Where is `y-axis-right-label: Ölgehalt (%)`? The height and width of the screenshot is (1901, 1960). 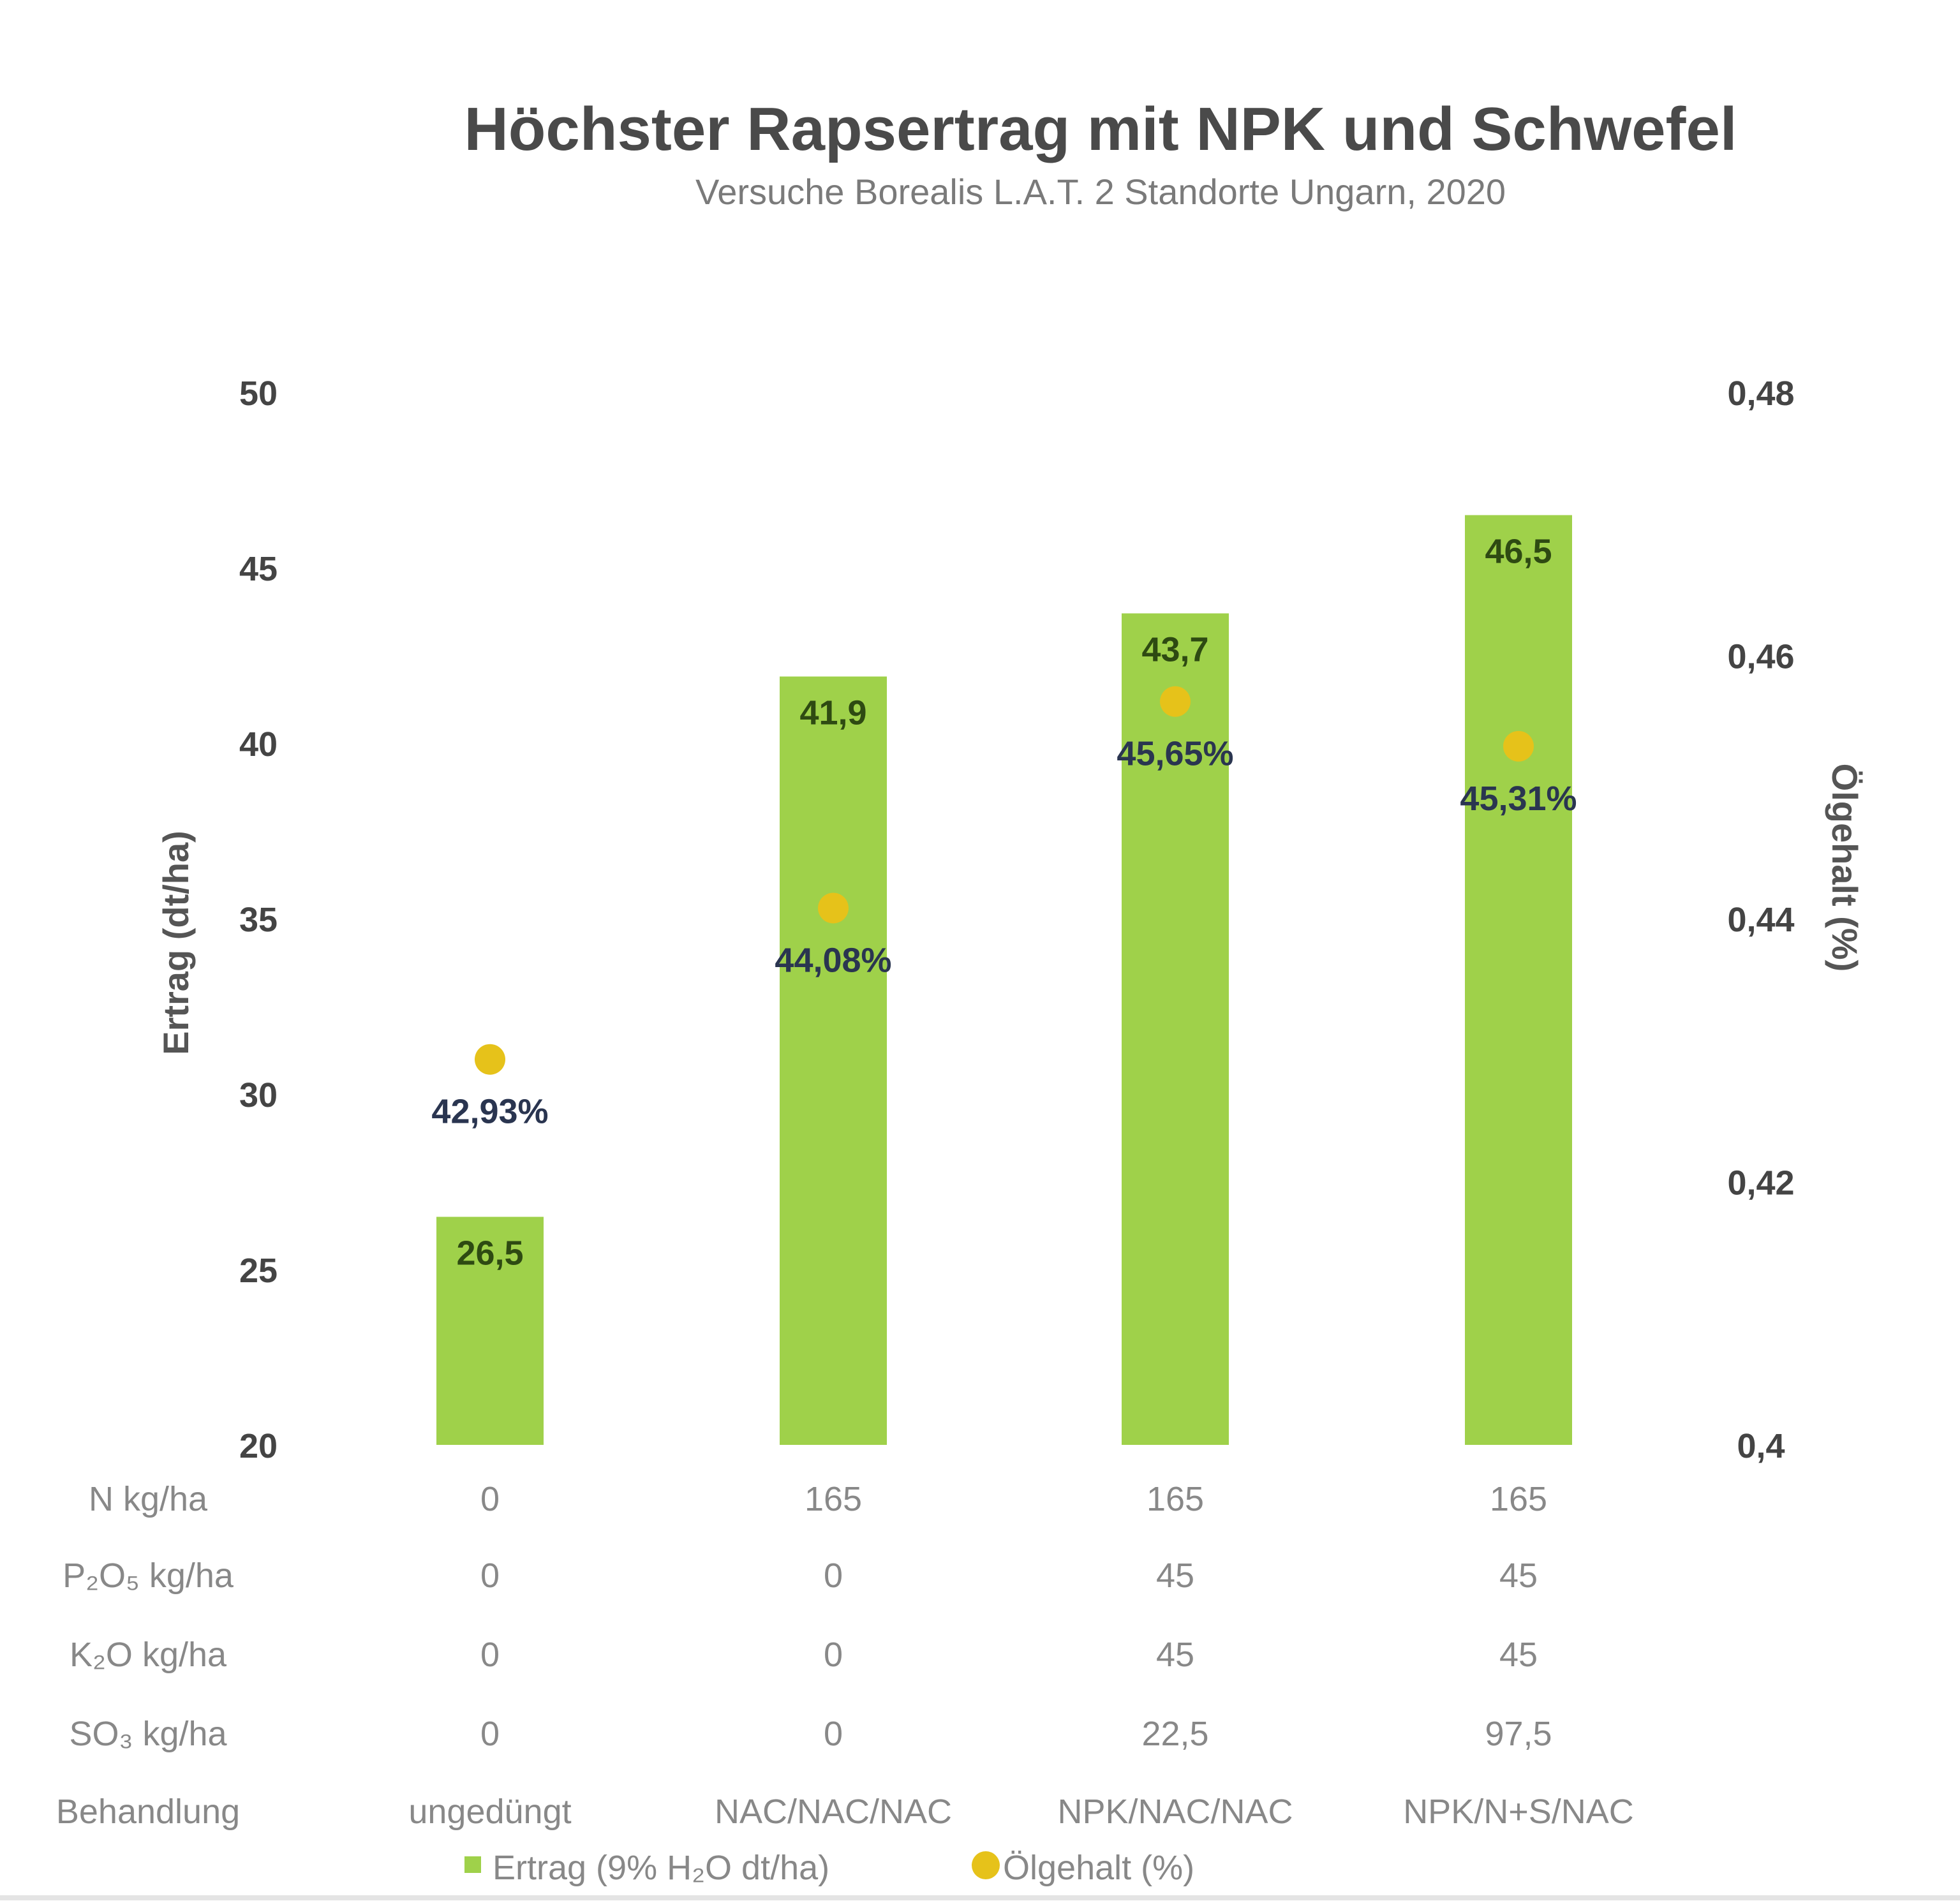 y-axis-right-label: Ölgehalt (%) is located at coordinates (1845, 868).